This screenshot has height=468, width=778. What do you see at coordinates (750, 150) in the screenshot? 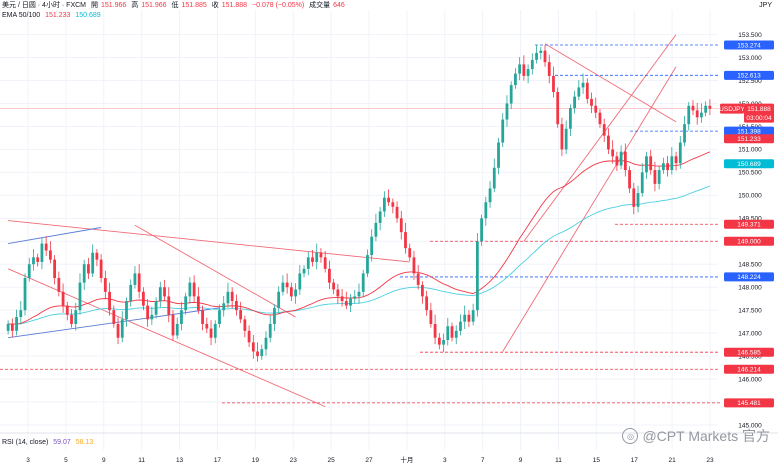
I see `y-tick-label: 151.000` at bounding box center [750, 150].